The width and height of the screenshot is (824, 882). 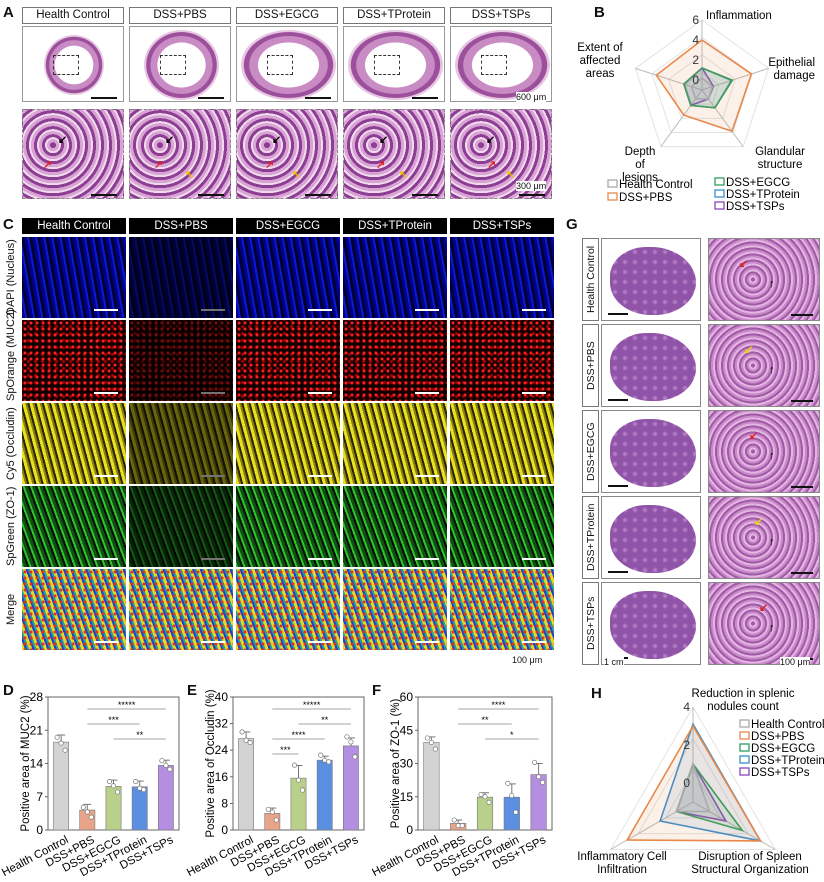 What do you see at coordinates (621, 863) in the screenshot?
I see `axis-label: Inflammatory Cell Infiltration` at bounding box center [621, 863].